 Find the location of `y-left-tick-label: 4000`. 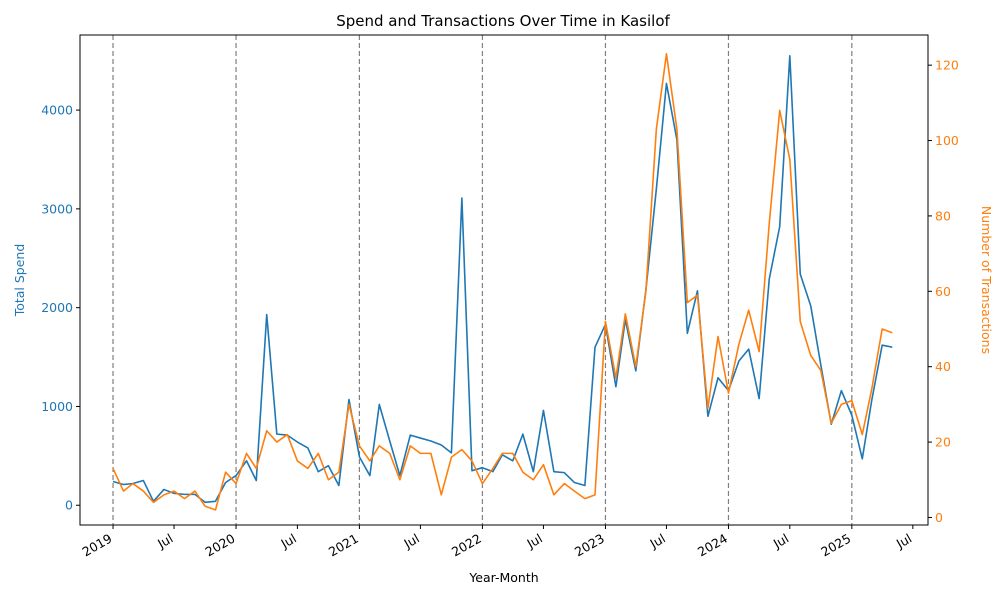

y-left-tick-label: 4000 is located at coordinates (57, 110).